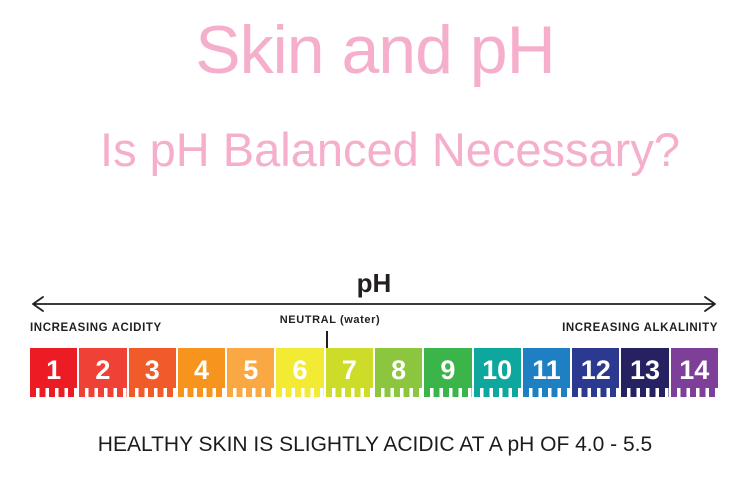 This screenshot has width=750, height=500. I want to click on ph-segment-12: 12, so click(596, 372).